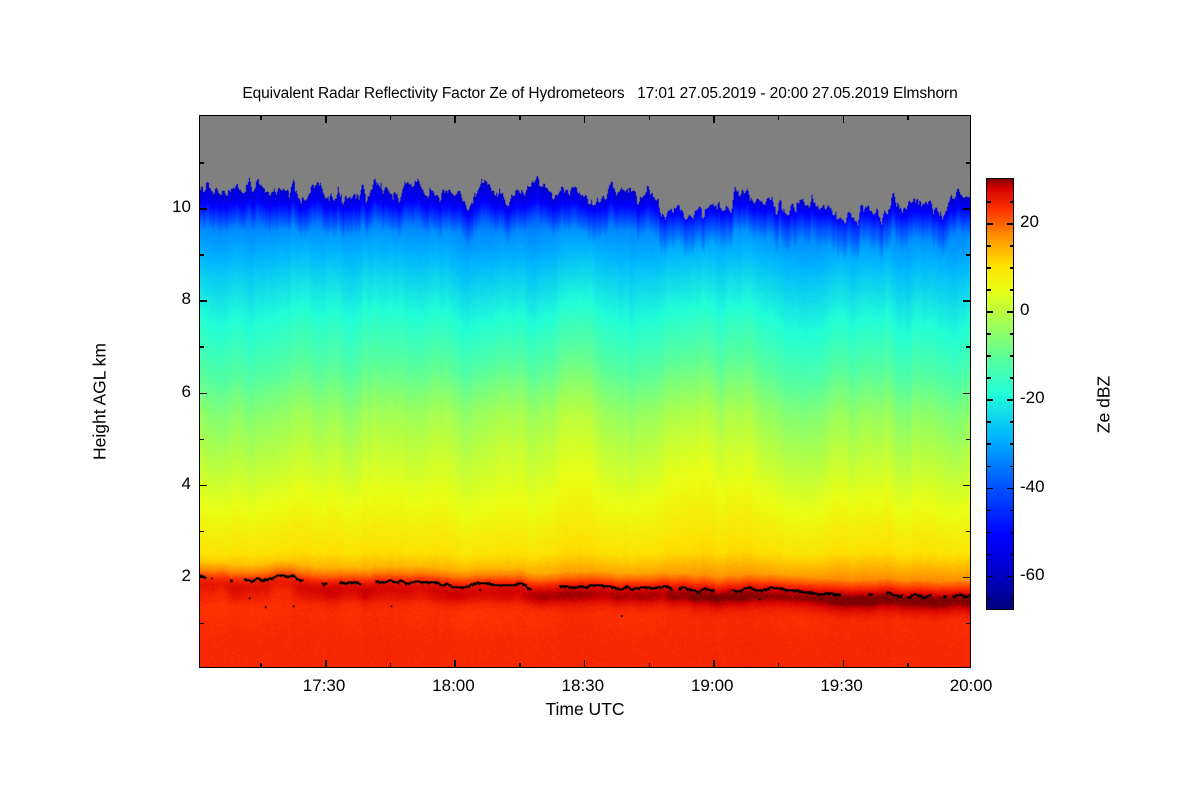  What do you see at coordinates (971, 685) in the screenshot?
I see `x-tick-label: 20:00` at bounding box center [971, 685].